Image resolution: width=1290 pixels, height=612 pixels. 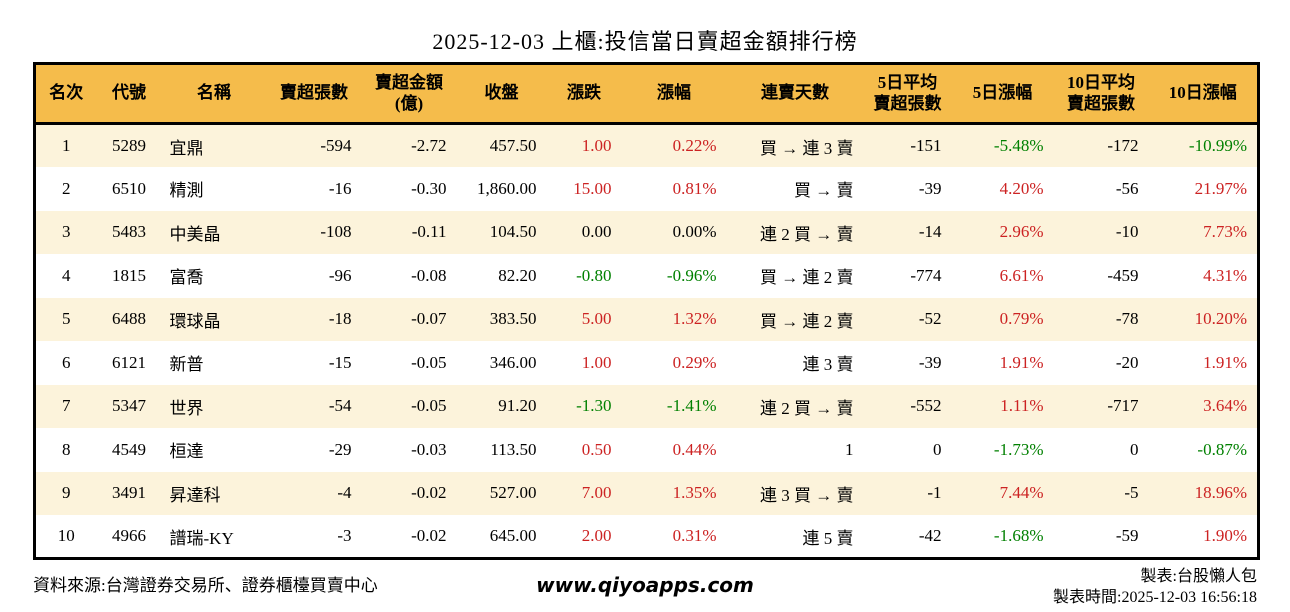 I want to click on cell-net-sell-shares: -3, so click(x=344, y=535).